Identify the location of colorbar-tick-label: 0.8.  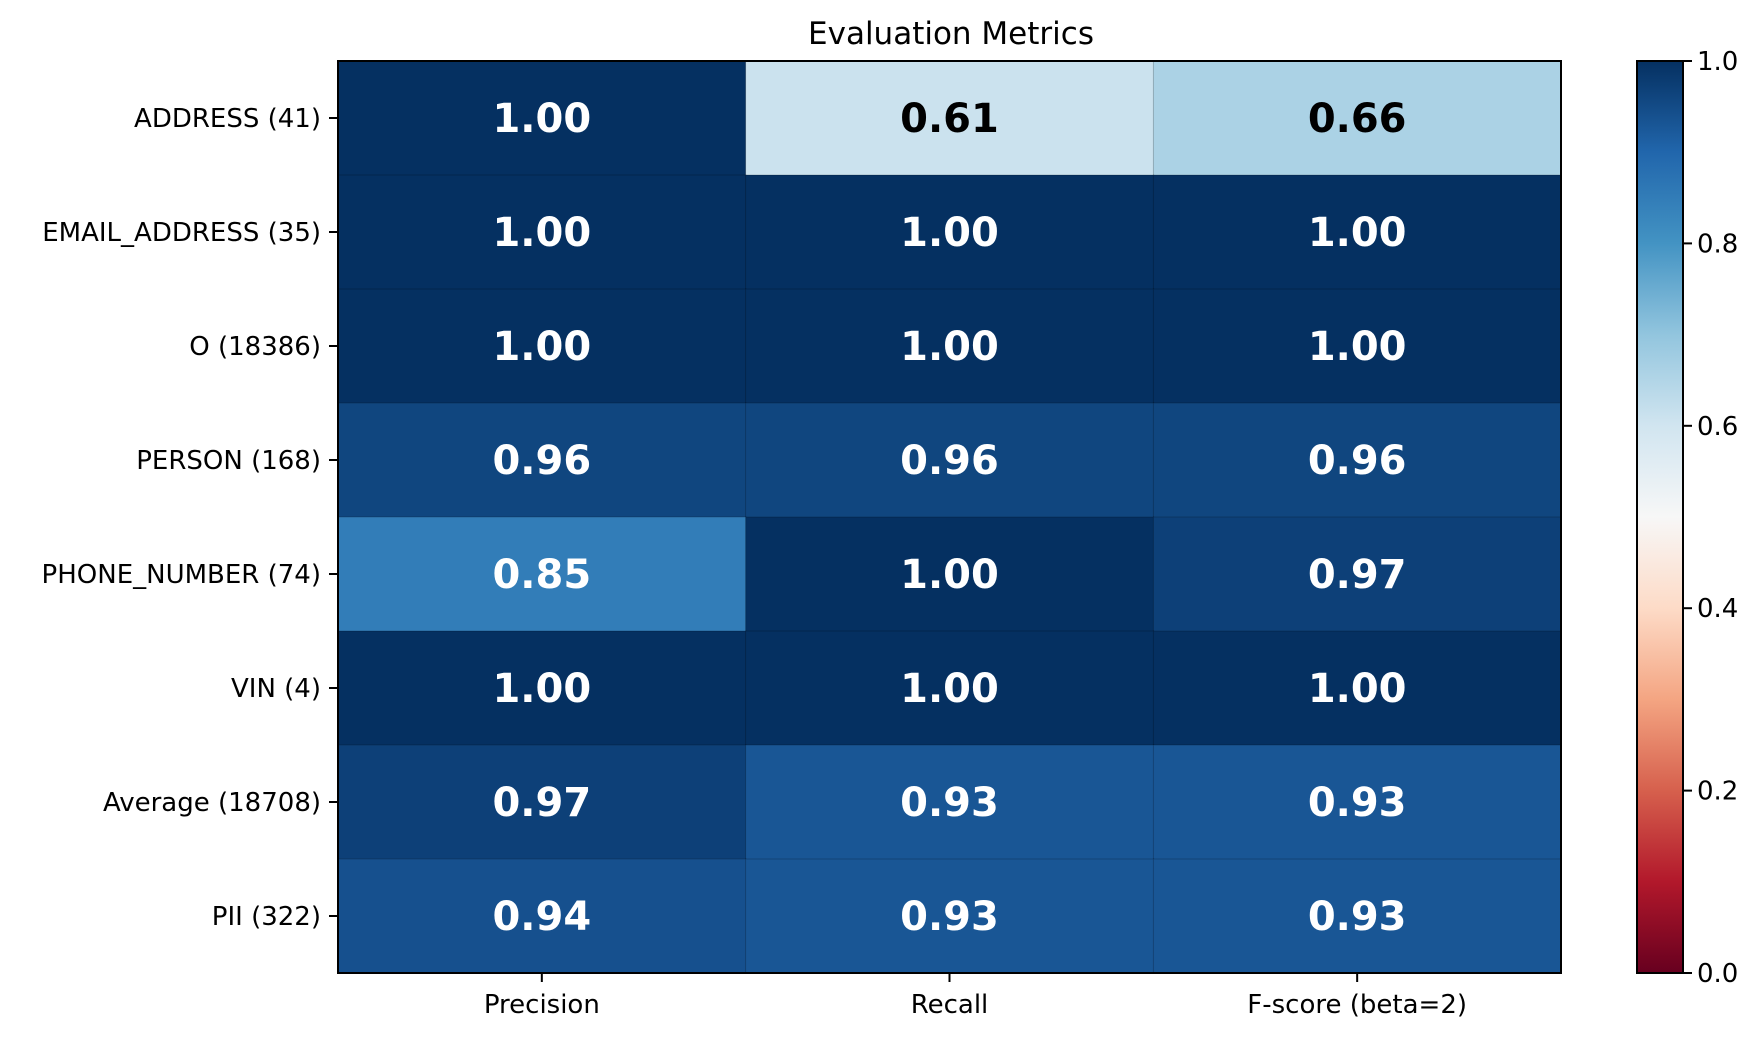
(1717, 244).